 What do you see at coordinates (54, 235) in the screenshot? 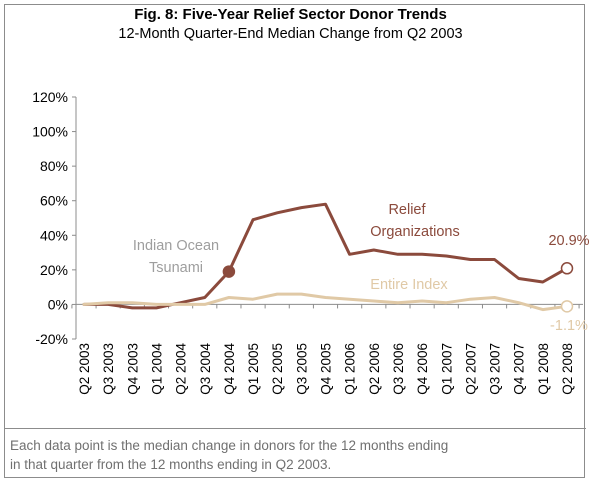
I see `y-tick-label: 40%` at bounding box center [54, 235].